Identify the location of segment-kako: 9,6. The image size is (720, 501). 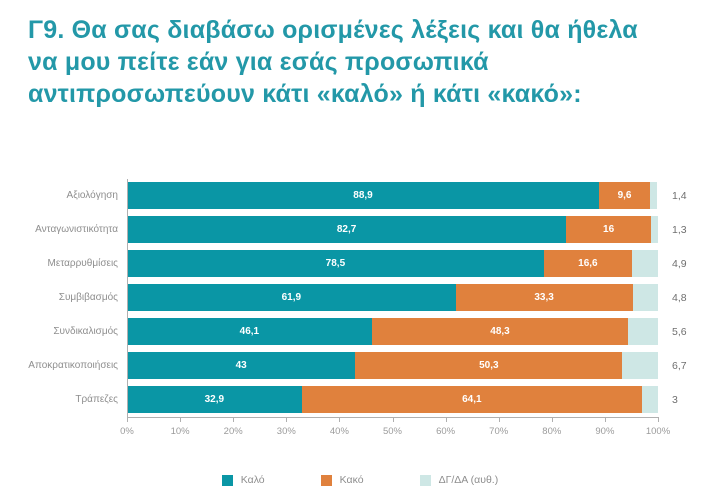
(625, 195).